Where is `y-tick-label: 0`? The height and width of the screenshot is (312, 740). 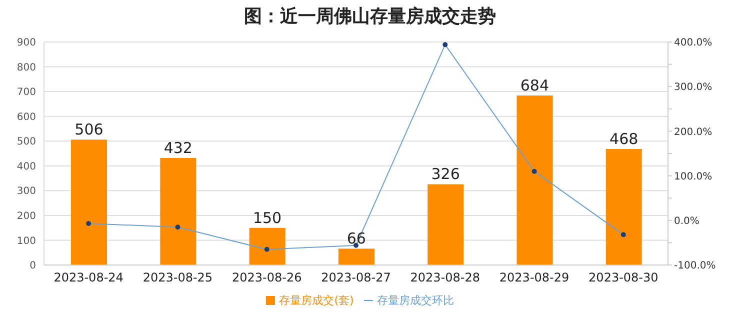
y-tick-label: 0 is located at coordinates (33, 266).